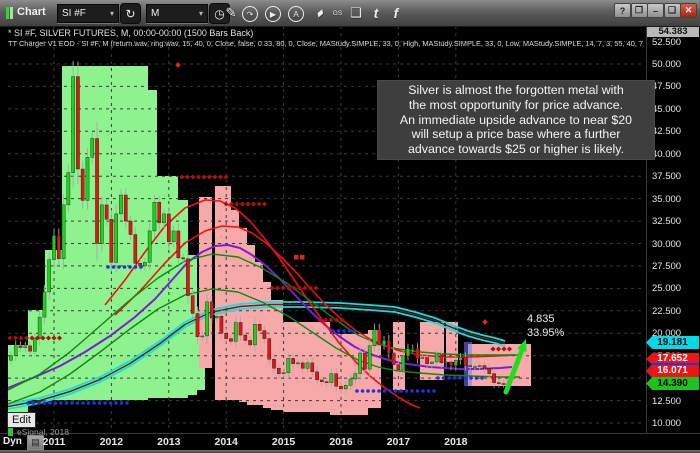 This screenshot has width=700, height=453. Describe the element at coordinates (516, 149) in the screenshot. I see `annotation-line: advance towards $25 or higher is likely.` at that location.